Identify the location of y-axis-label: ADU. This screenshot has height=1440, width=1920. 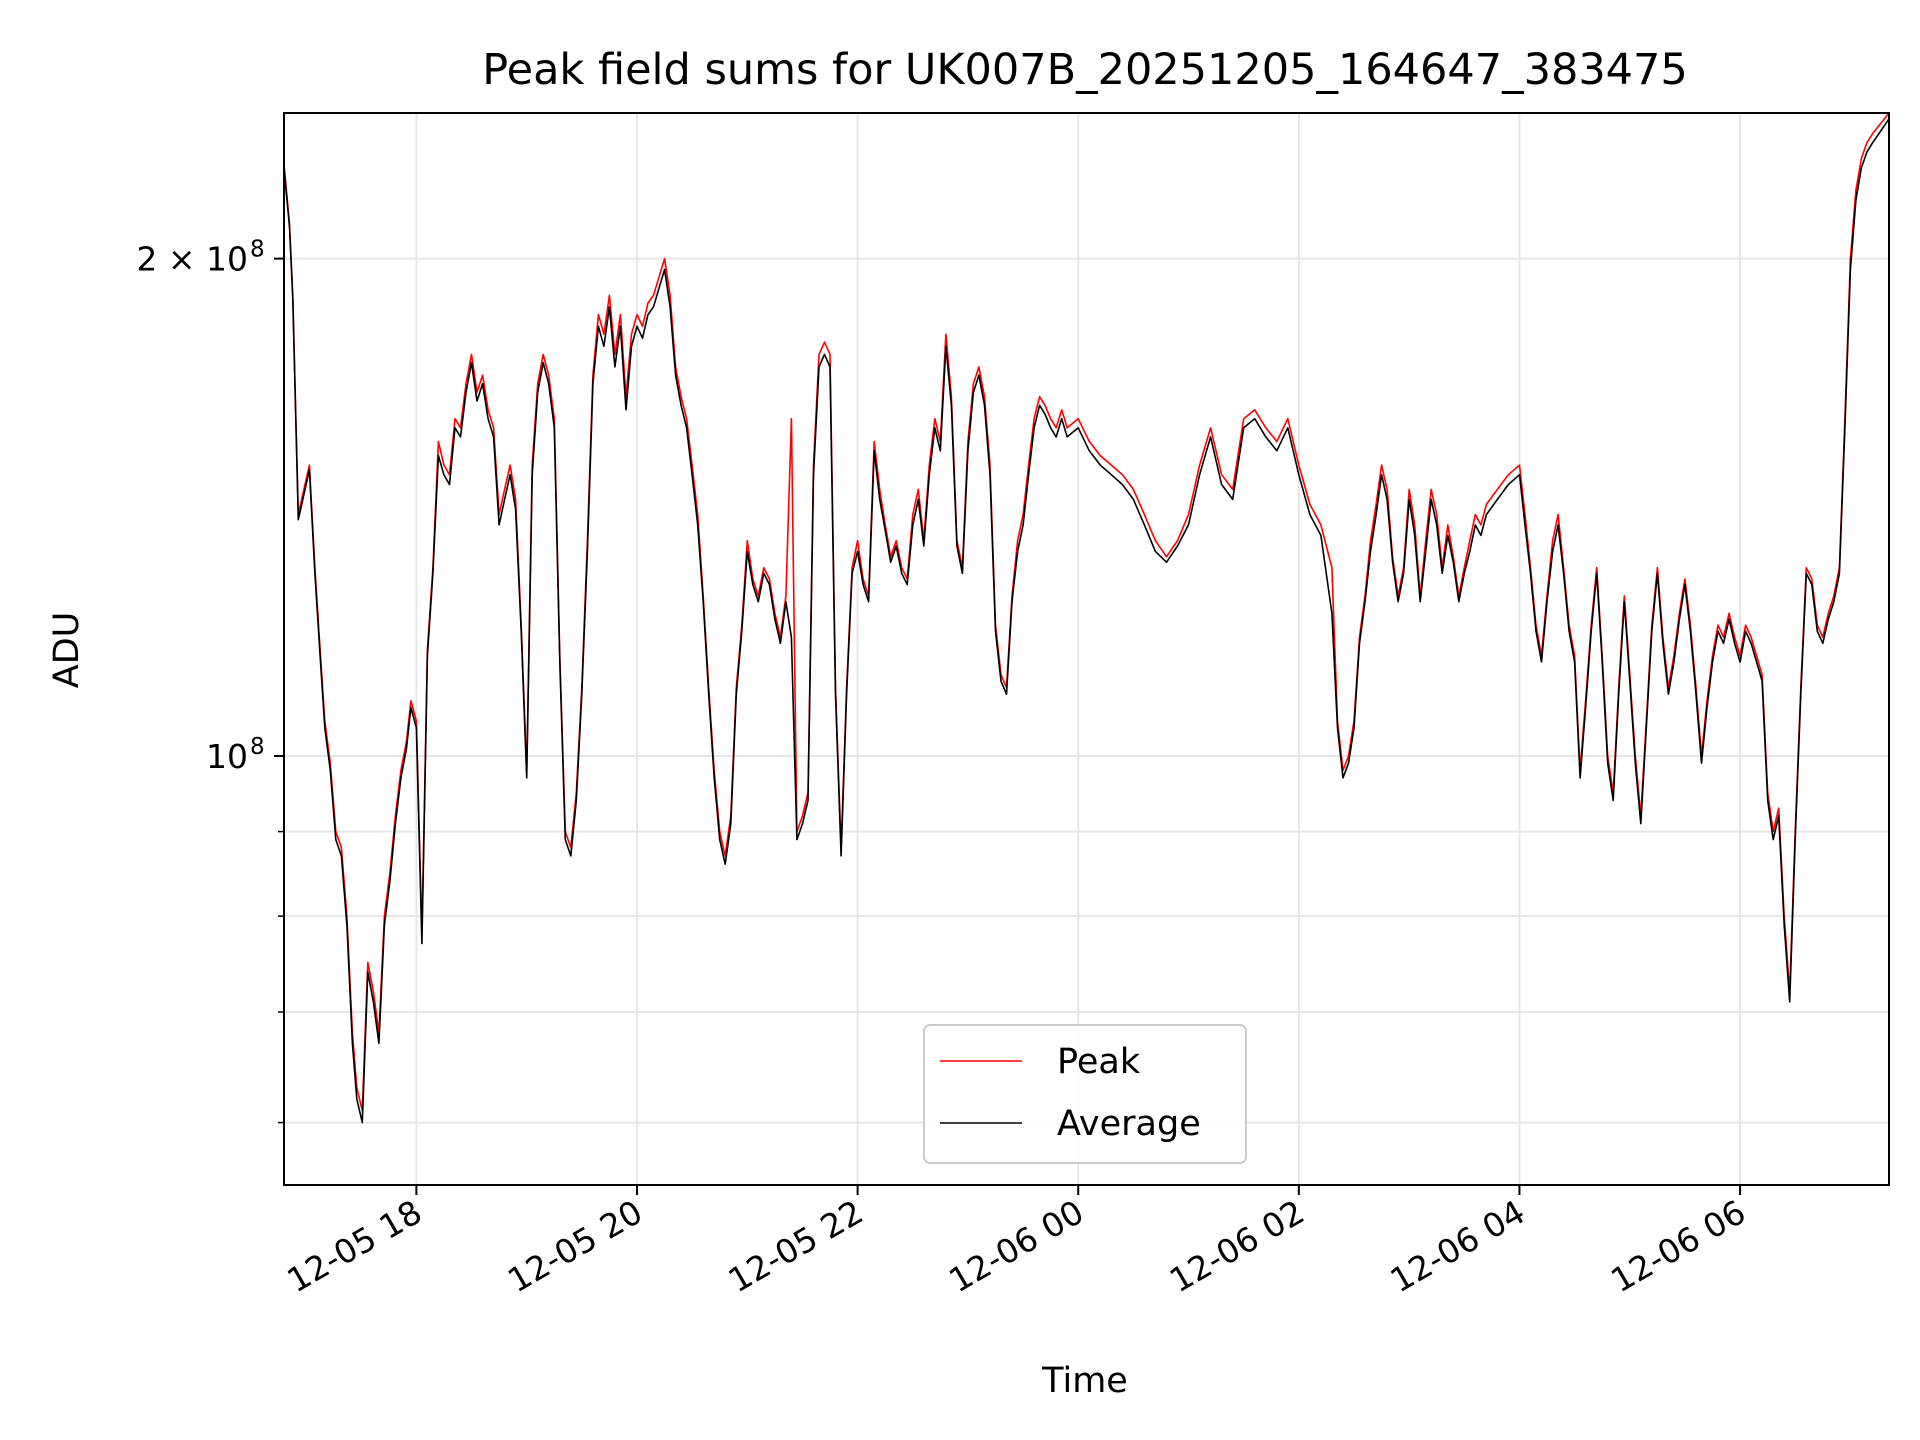
(67, 650).